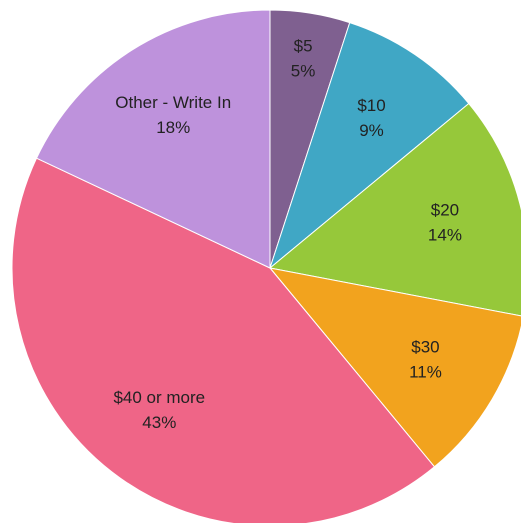 This screenshot has height=523, width=521. Describe the element at coordinates (371, 130) in the screenshot. I see `slice-value-label: 9%` at that location.